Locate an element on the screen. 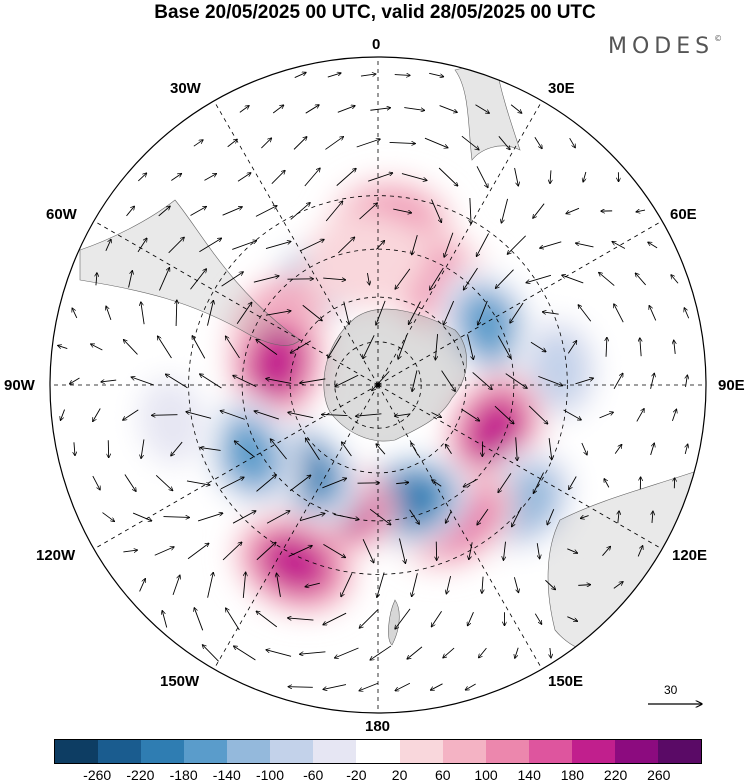  colorbar-tick-label: -180 is located at coordinates (183, 775).